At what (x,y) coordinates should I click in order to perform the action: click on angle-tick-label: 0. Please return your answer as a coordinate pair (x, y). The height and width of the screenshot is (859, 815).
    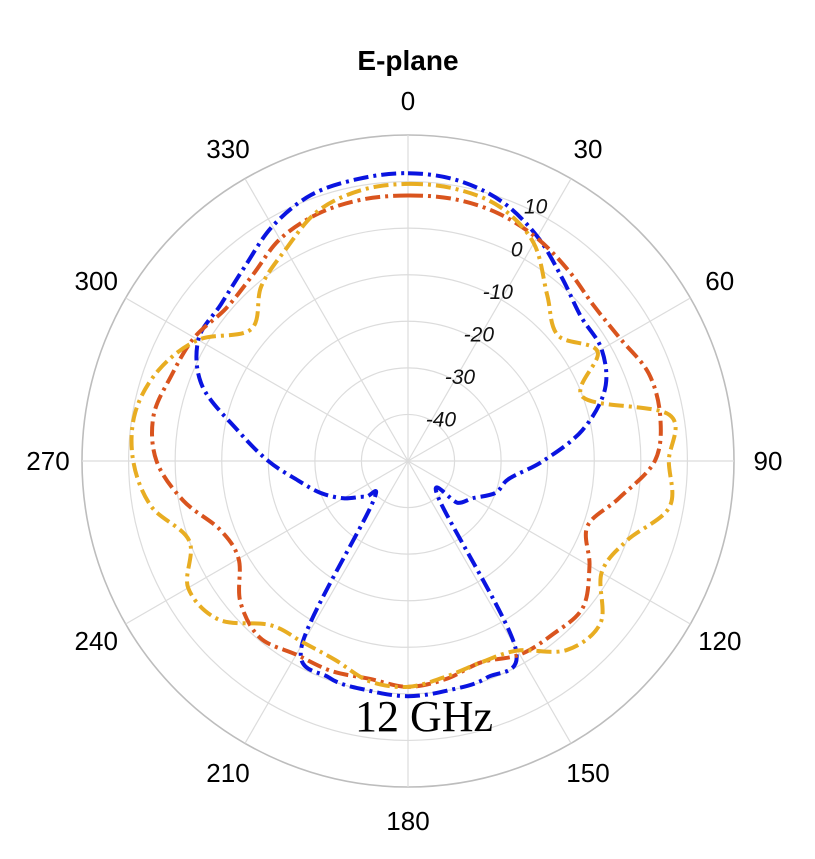
    Looking at the image, I should click on (408, 101).